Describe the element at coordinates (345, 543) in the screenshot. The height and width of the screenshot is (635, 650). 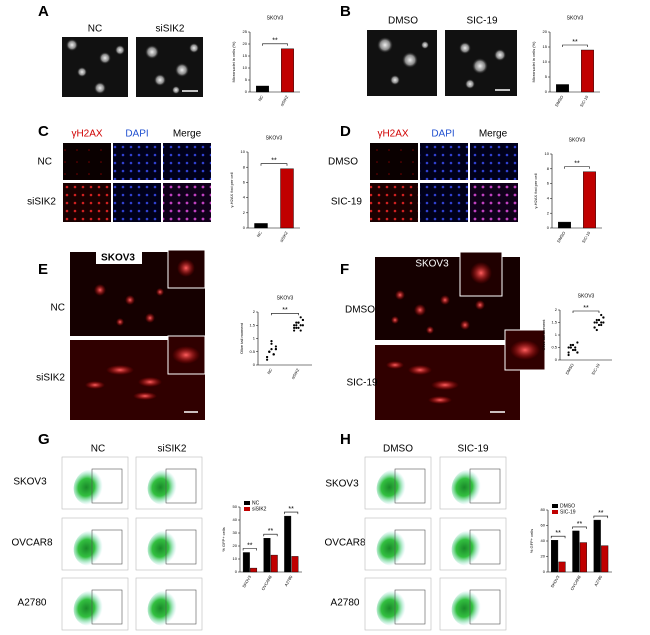
I see `row-label: OVCAR8` at that location.